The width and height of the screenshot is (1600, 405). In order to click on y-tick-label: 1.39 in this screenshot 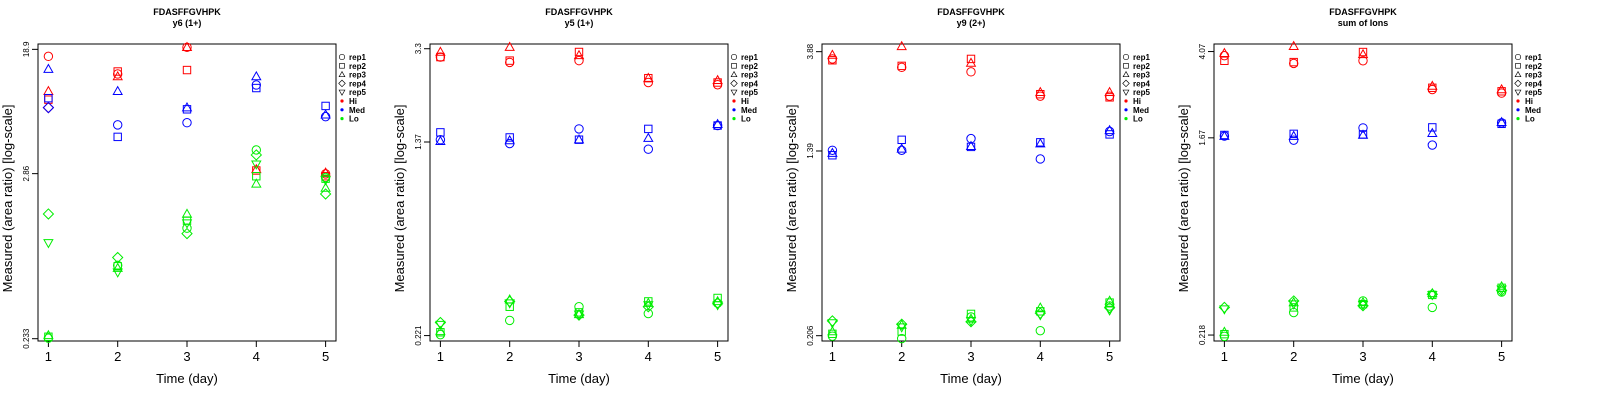, I will do `click(810, 151)`.